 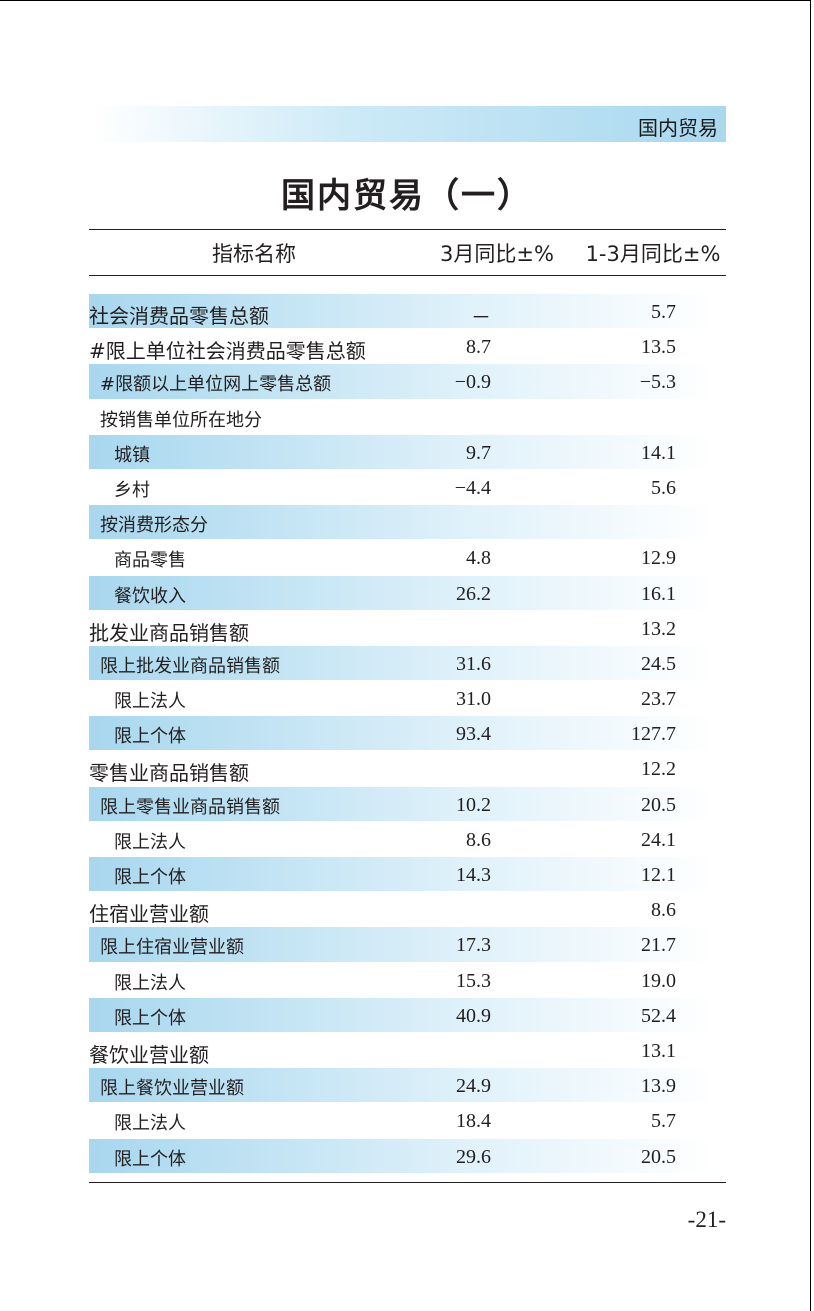 I want to click on row-label: #限额以上单位网上零售总额, so click(x=216, y=385).